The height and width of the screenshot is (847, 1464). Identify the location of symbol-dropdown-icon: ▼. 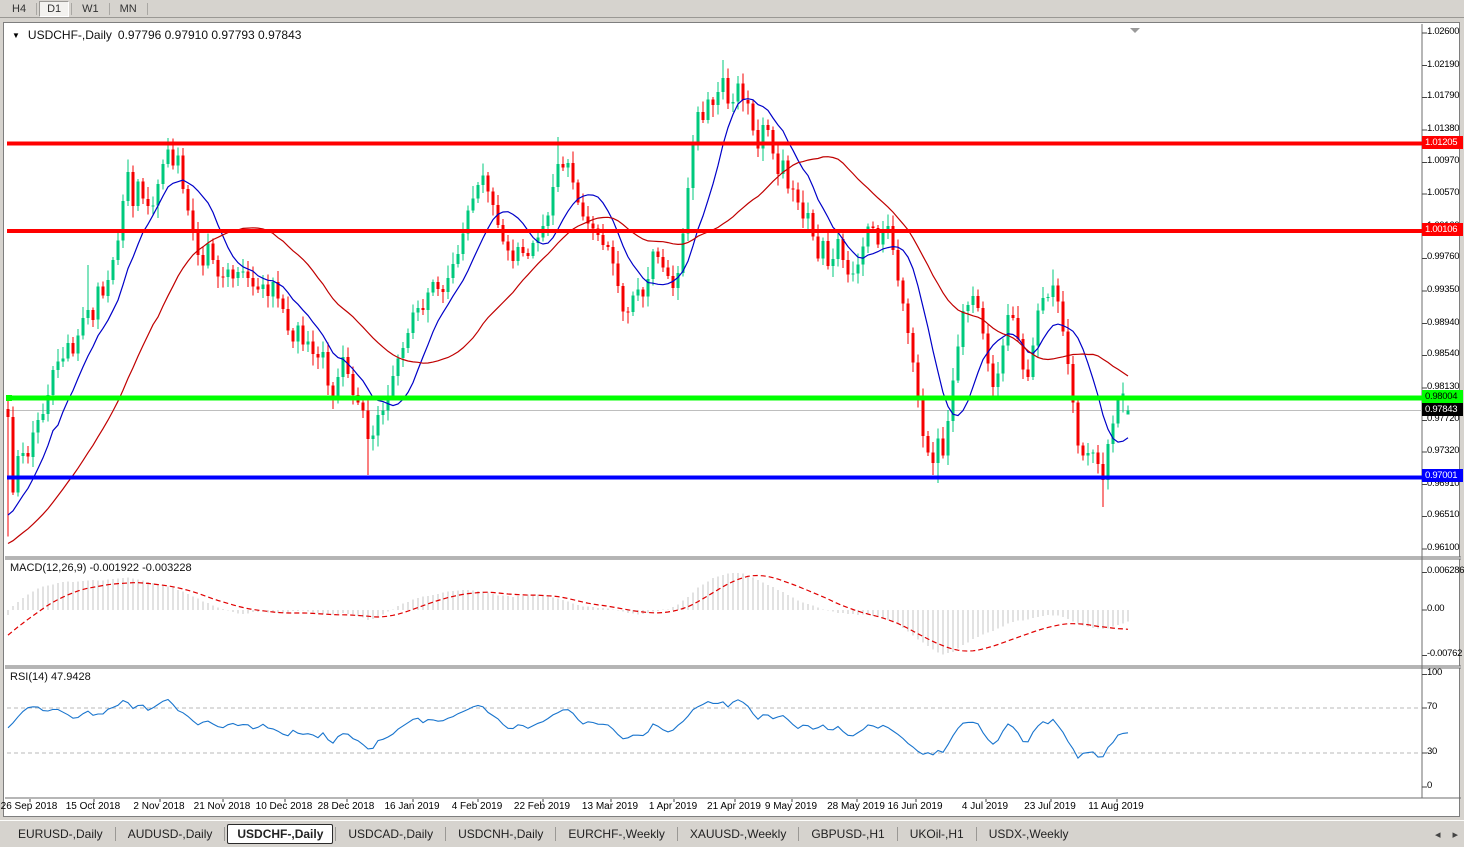
(16, 35).